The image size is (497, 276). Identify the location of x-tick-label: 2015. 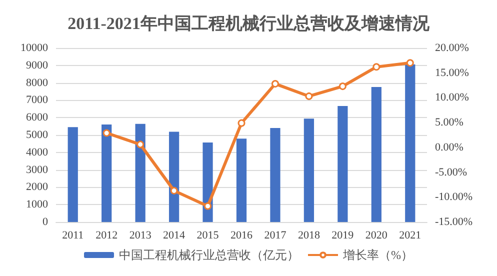
(208, 236).